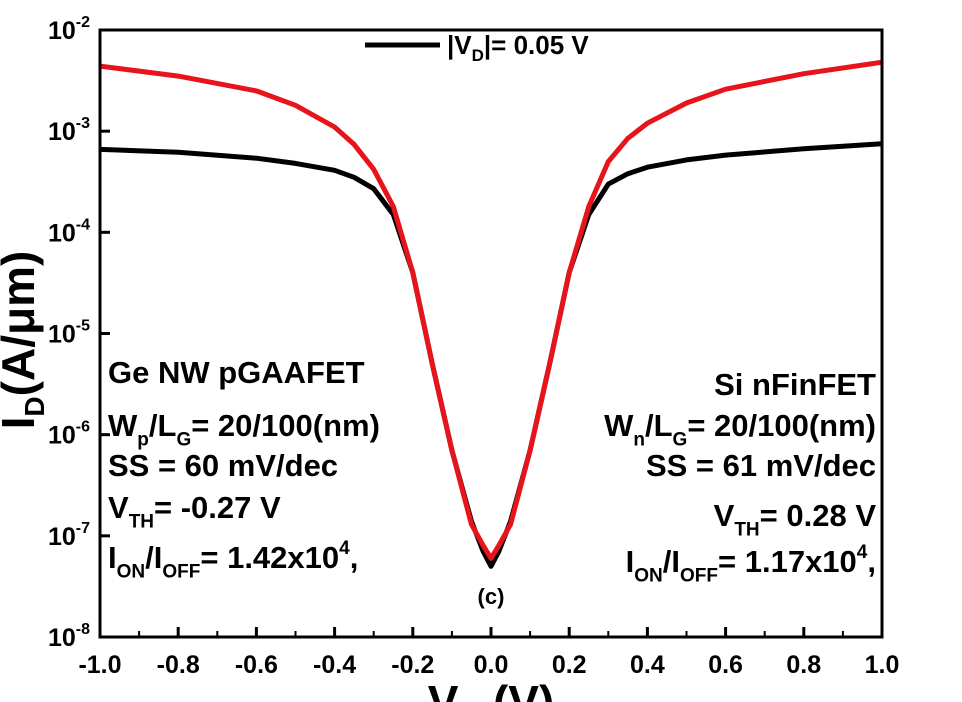 The image size is (962, 702). What do you see at coordinates (69, 333) in the screenshot?
I see `y-tick-label: 10⁻⁵` at bounding box center [69, 333].